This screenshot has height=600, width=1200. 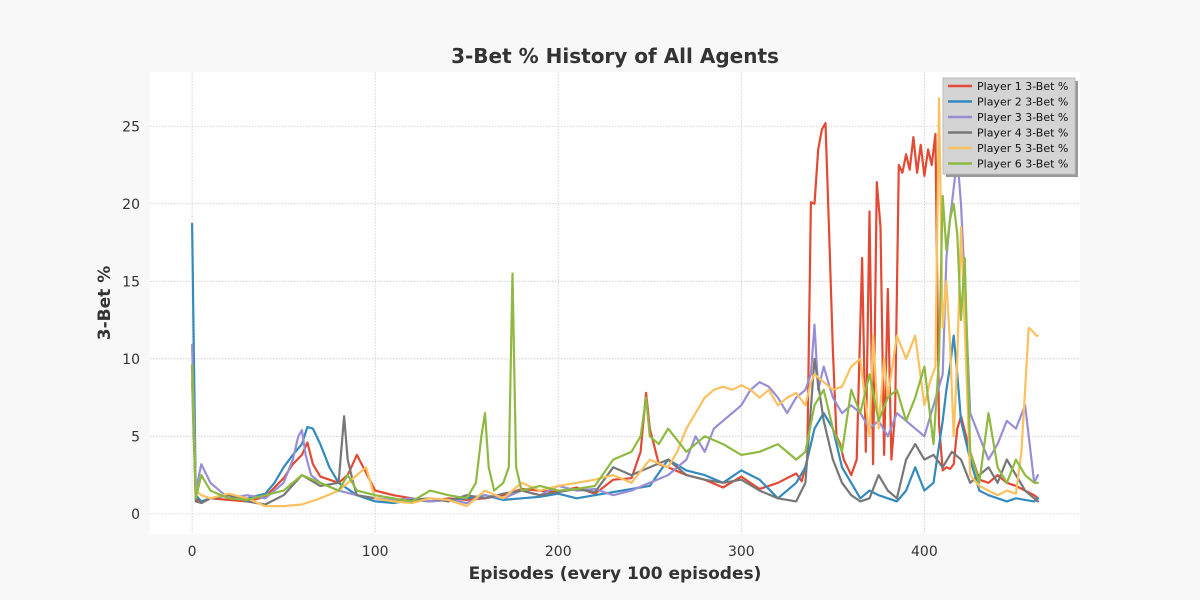 What do you see at coordinates (1022, 86) in the screenshot?
I see `legend-label-player-1: Player 1 3-Bet %` at bounding box center [1022, 86].